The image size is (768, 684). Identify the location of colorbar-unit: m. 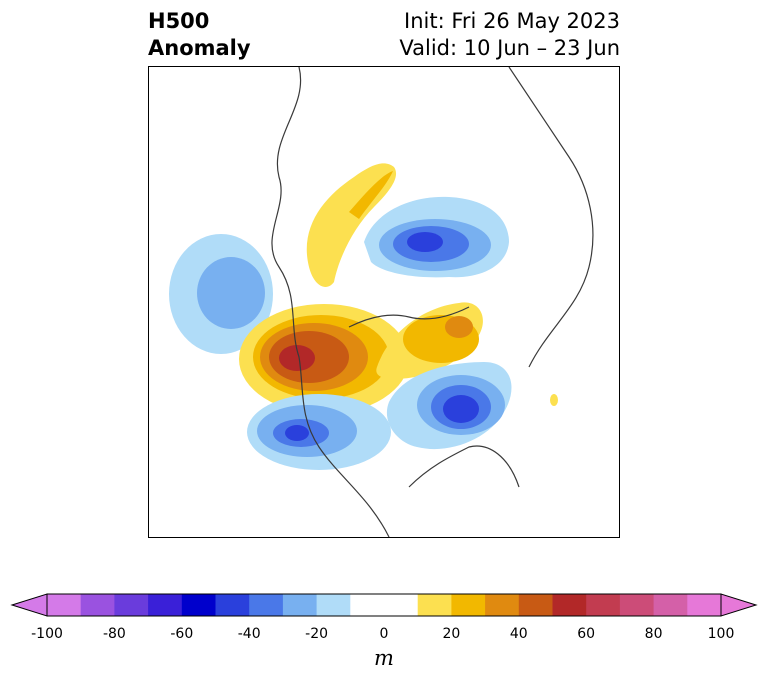
(384, 658).